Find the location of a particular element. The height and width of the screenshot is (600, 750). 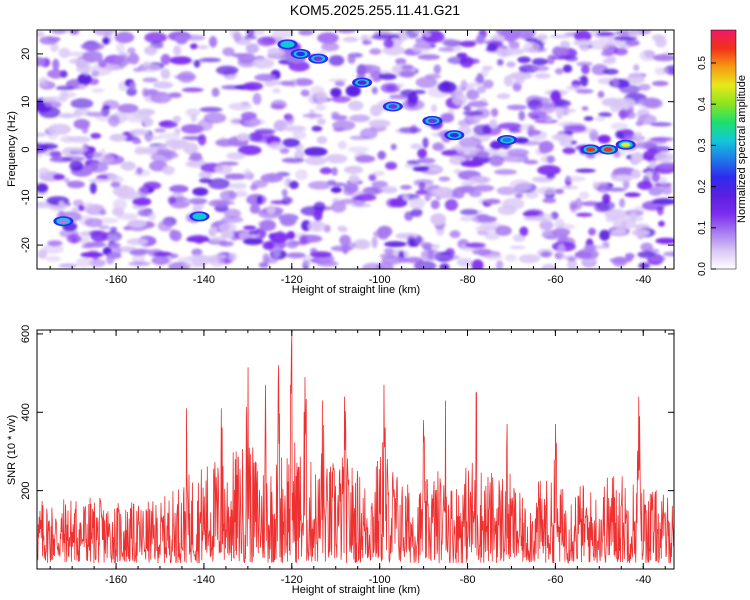

snr-y-label: SNR (10 * v/v) is located at coordinates (12, 450).